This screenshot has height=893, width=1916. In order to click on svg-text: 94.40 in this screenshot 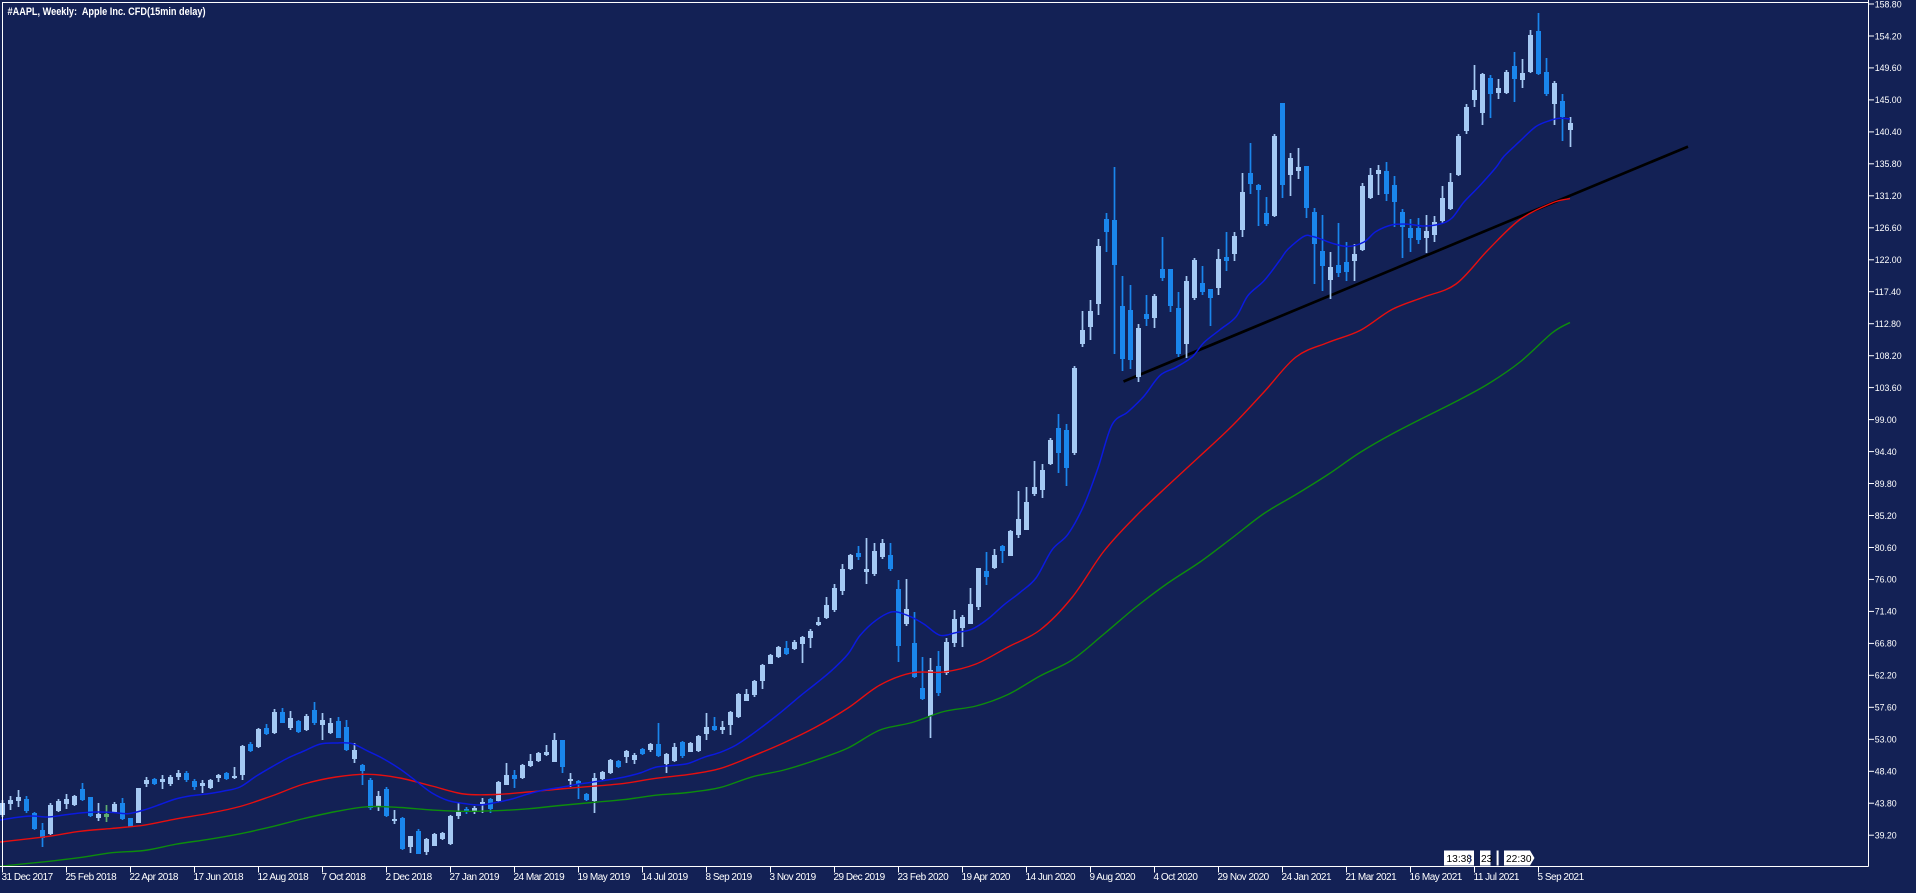, I will do `click(1886, 452)`.